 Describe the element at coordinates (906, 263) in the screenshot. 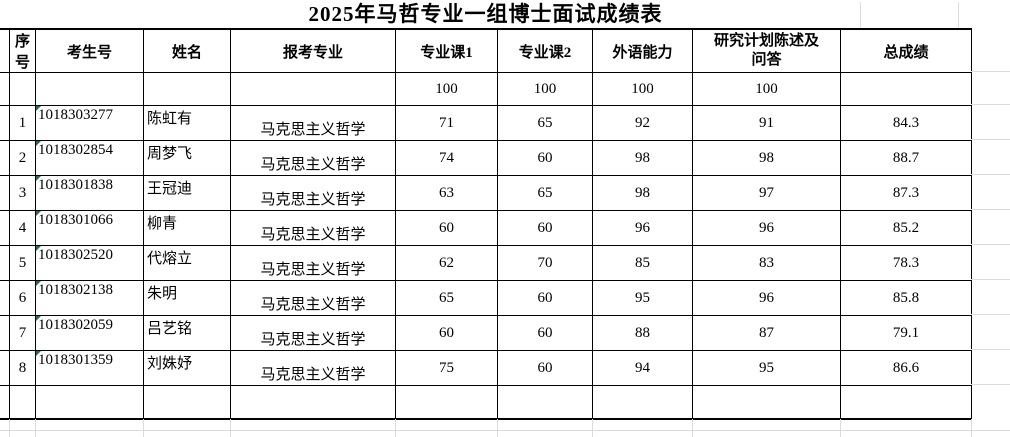

I see `cell-total: 78.3` at that location.